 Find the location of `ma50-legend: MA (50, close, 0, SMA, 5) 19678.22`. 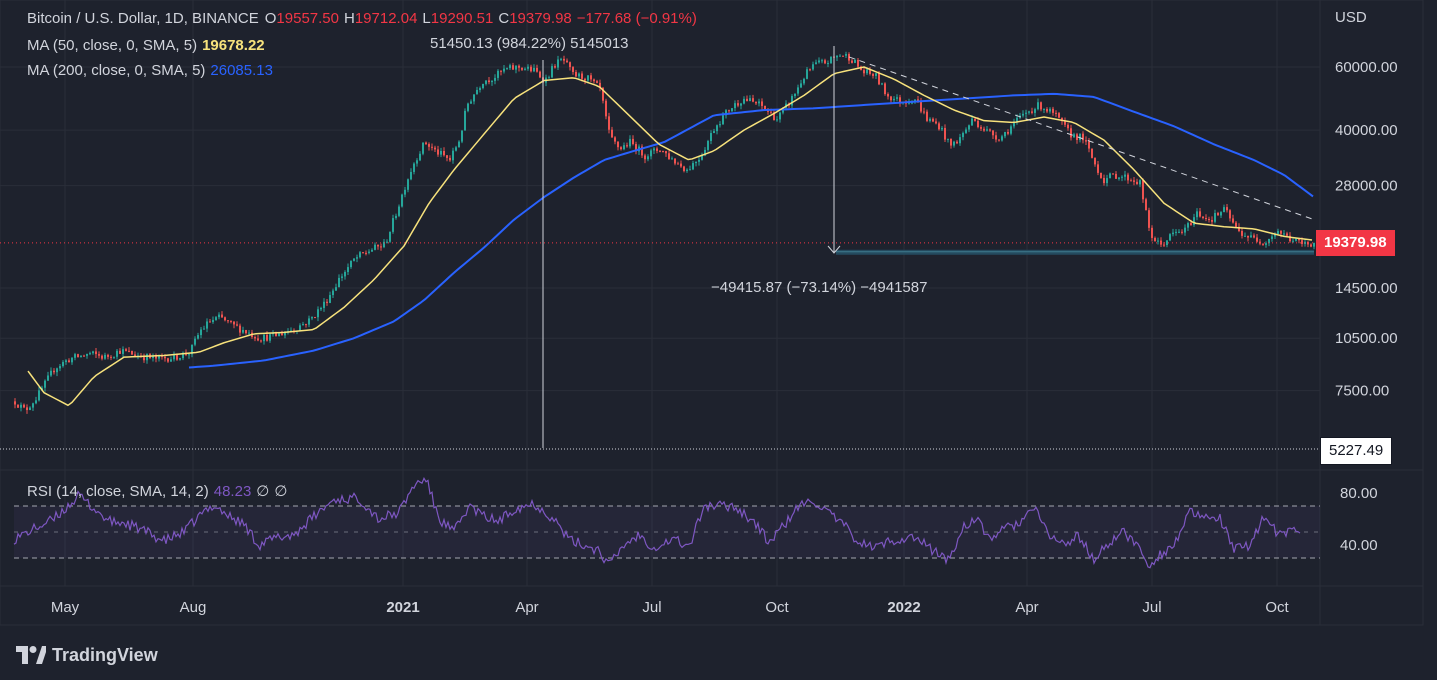

ma50-legend: MA (50, close, 0, SMA, 5) 19678.22 is located at coordinates (148, 46).